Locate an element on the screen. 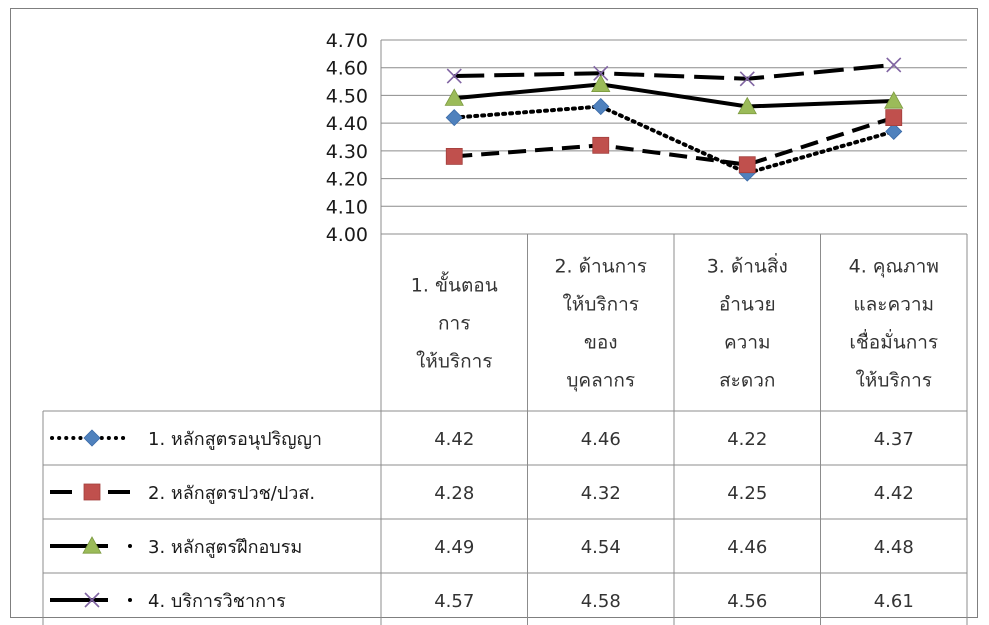 The height and width of the screenshot is (625, 989). series-name: 2. หลักสูตรปวช/ปวส. is located at coordinates (231, 493).